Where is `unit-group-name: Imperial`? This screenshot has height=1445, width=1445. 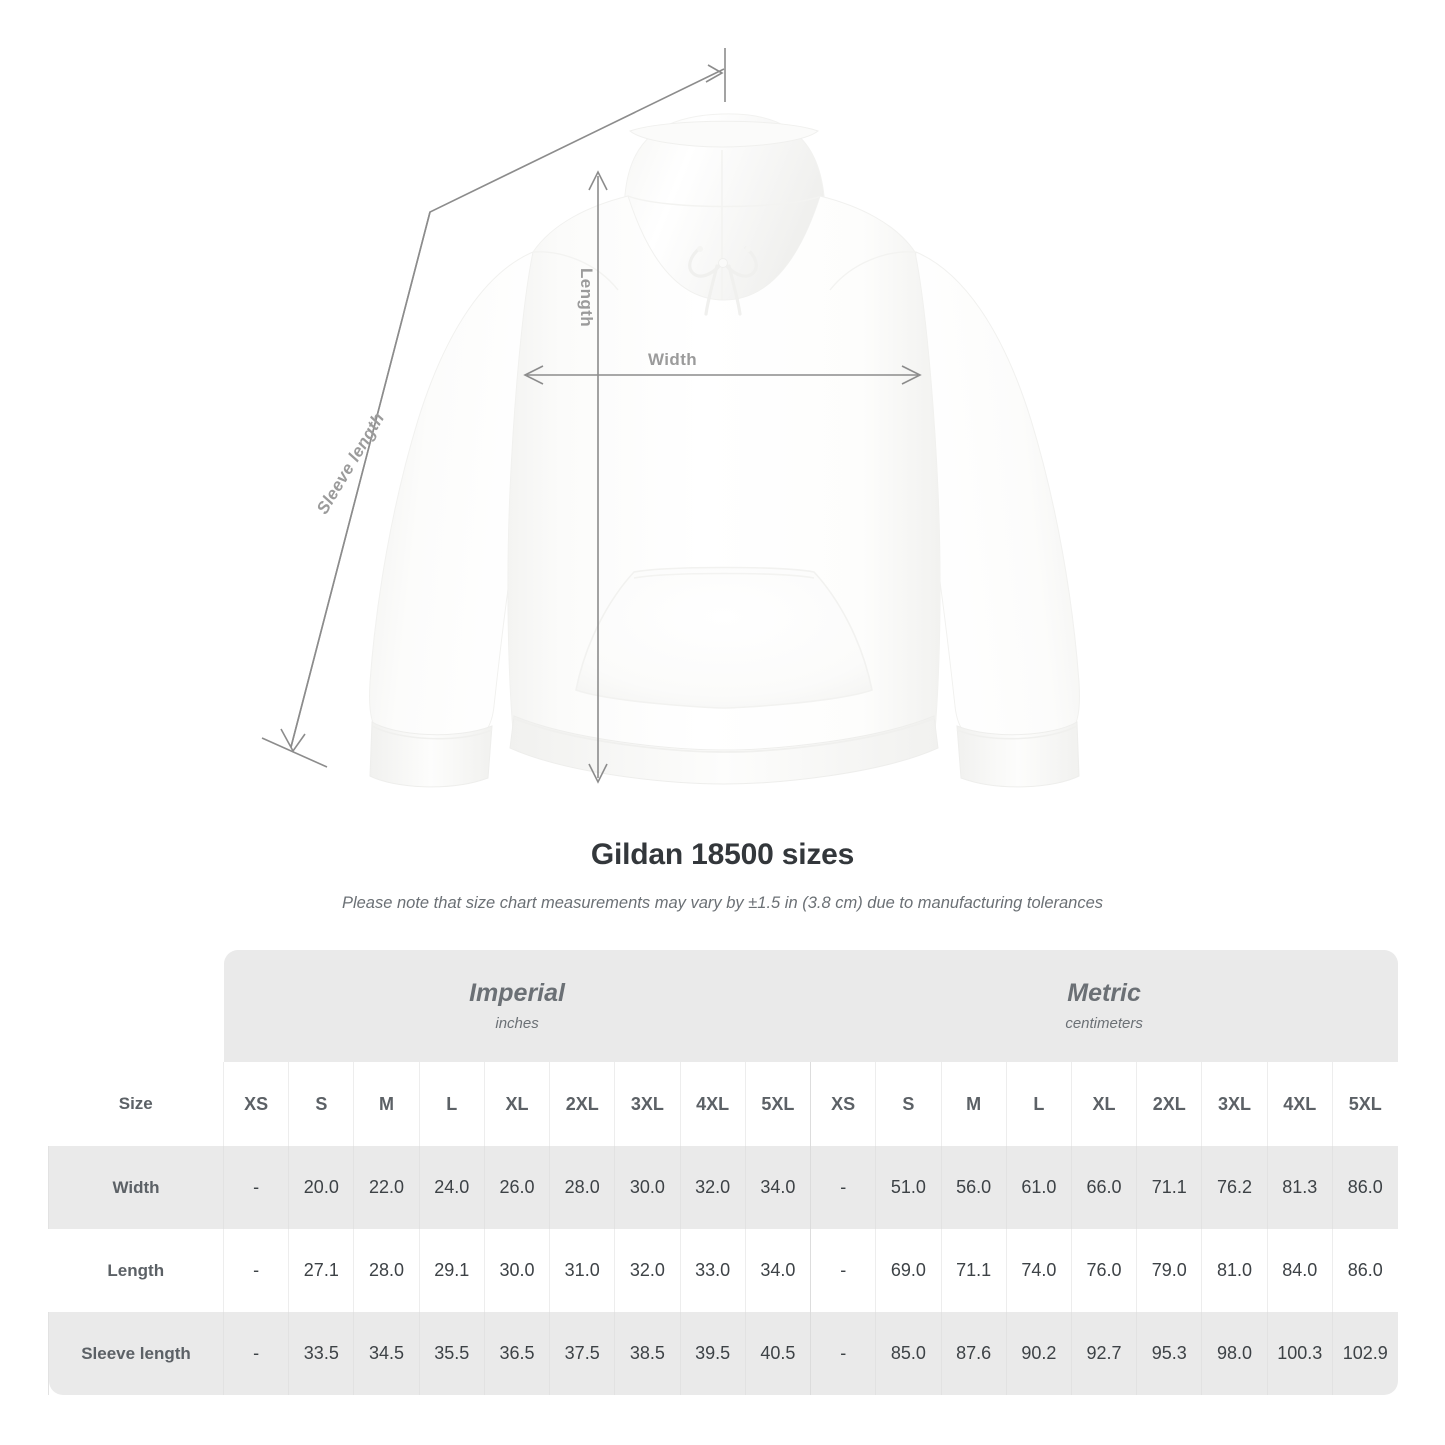 unit-group-name: Imperial is located at coordinates (517, 992).